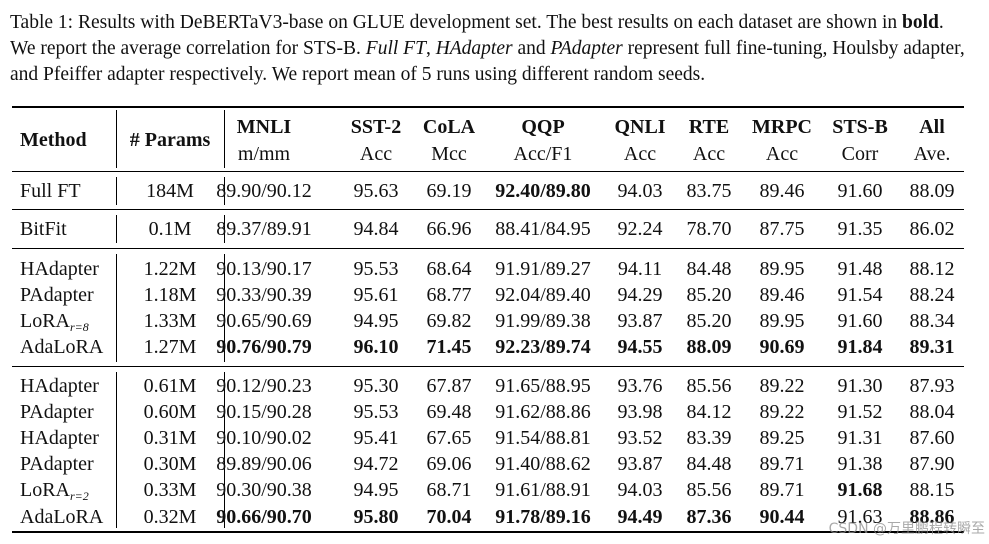 This screenshot has height=544, width=989. What do you see at coordinates (709, 191) in the screenshot?
I see `table-cell: 83.75` at bounding box center [709, 191].